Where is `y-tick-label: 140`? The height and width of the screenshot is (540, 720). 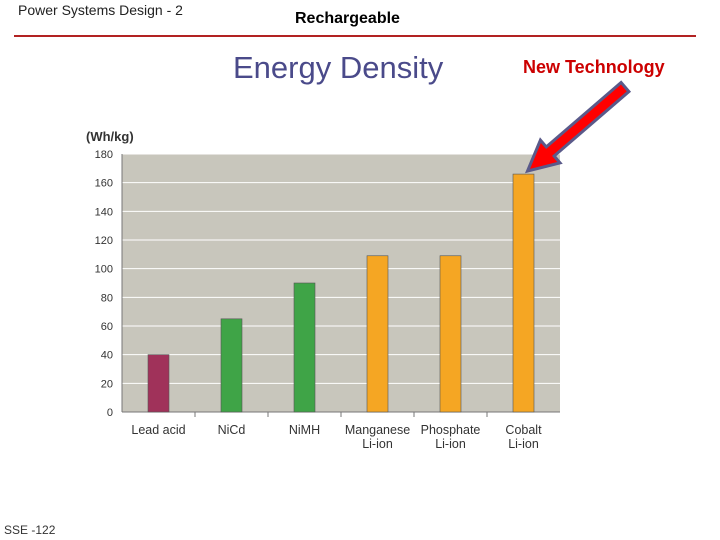 y-tick-label: 140 is located at coordinates (104, 212).